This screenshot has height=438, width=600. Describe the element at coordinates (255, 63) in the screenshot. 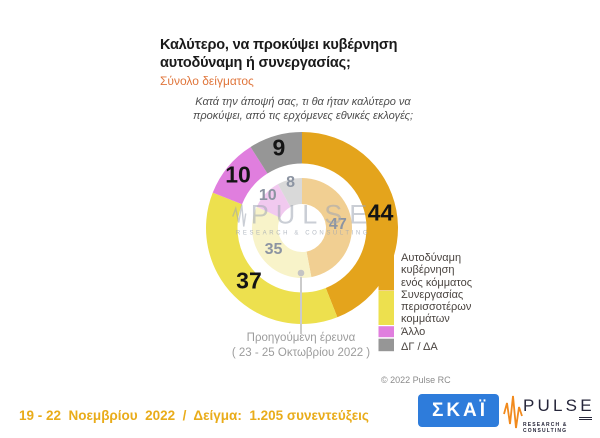

I see `page-title-line-2: αυτοδύναμη ή συνεργασίας;` at that location.